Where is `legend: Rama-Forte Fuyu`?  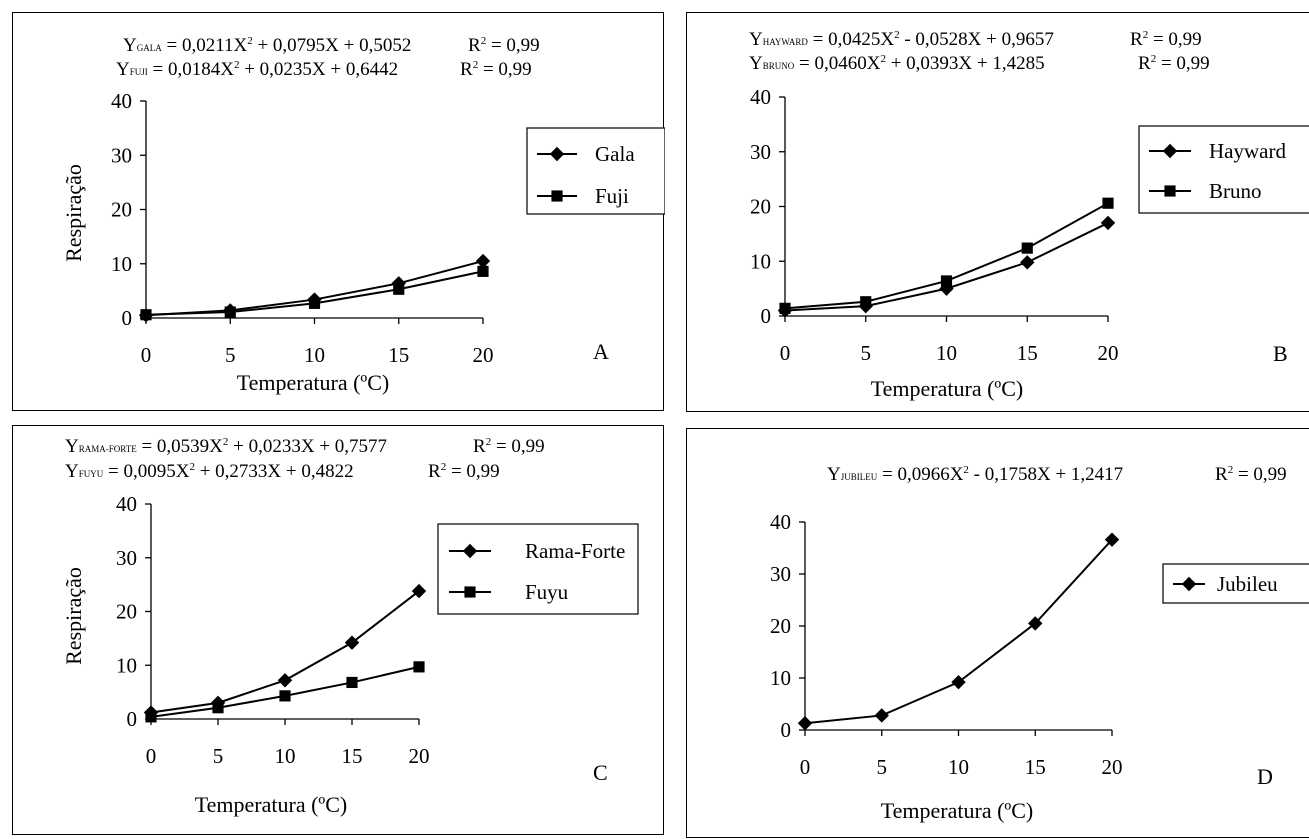
legend: Rama-Forte Fuyu is located at coordinates (538, 569).